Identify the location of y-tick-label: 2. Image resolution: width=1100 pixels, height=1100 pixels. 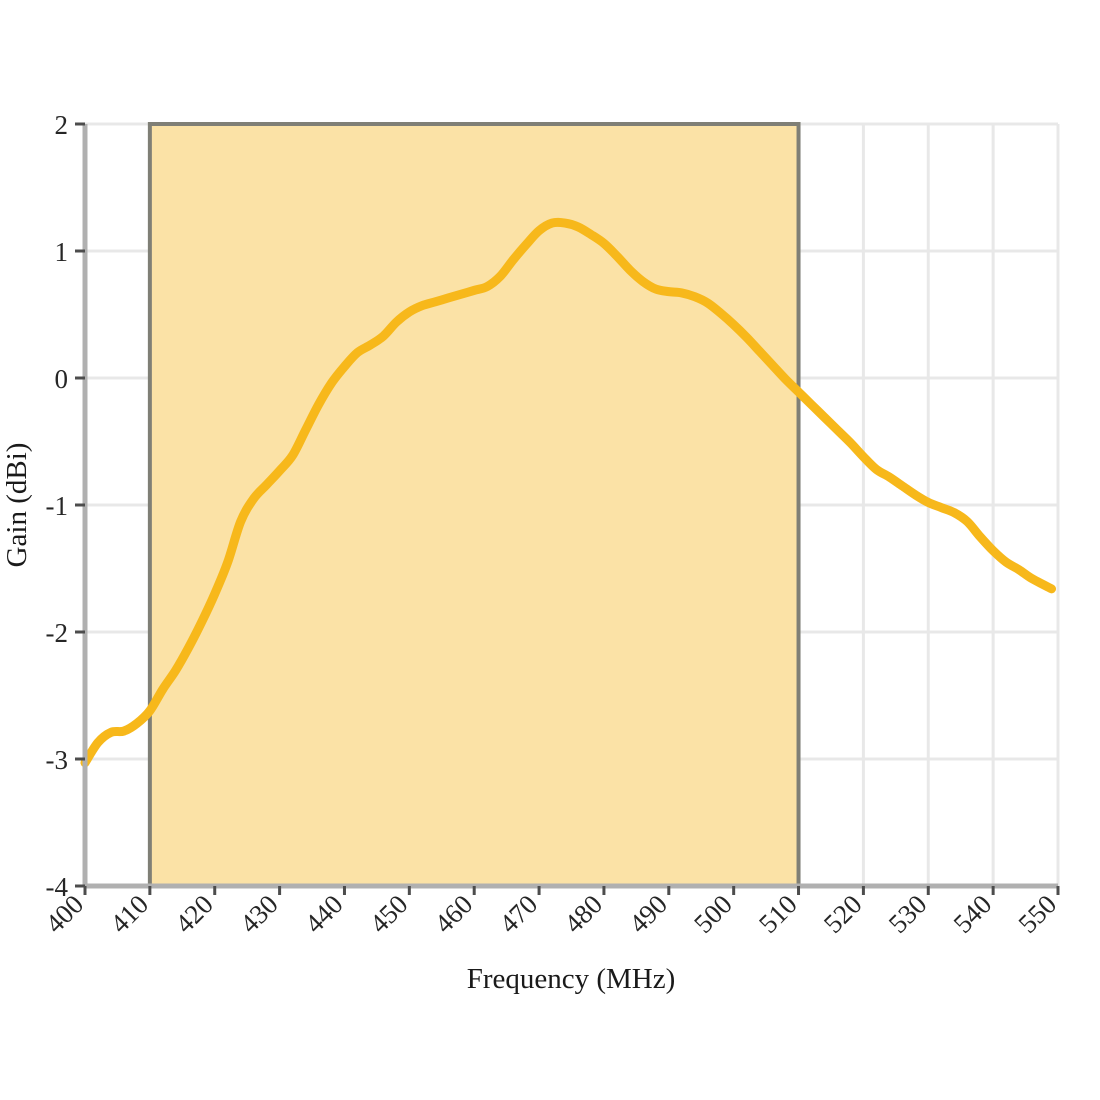
(62, 125).